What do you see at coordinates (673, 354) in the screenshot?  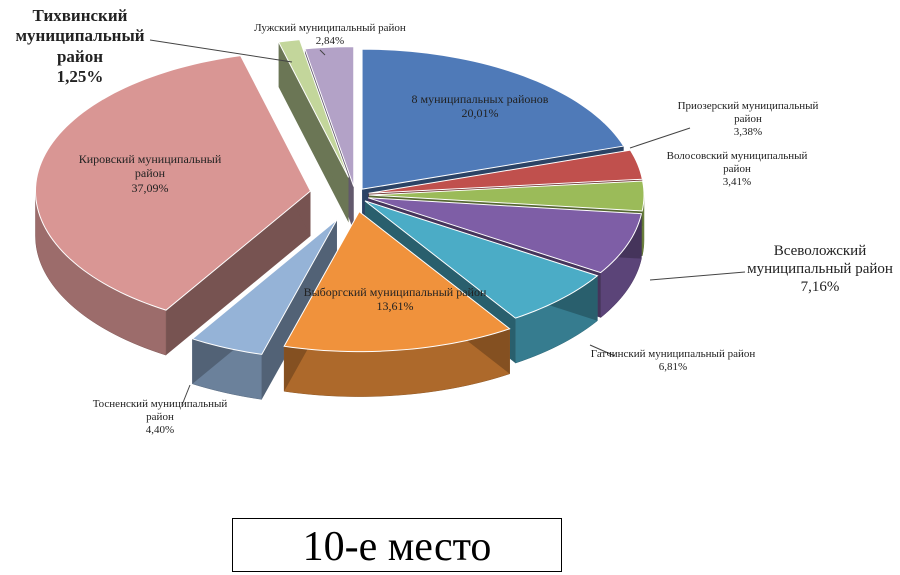 I see `category-label: Гатчинский муниципальный район` at bounding box center [673, 354].